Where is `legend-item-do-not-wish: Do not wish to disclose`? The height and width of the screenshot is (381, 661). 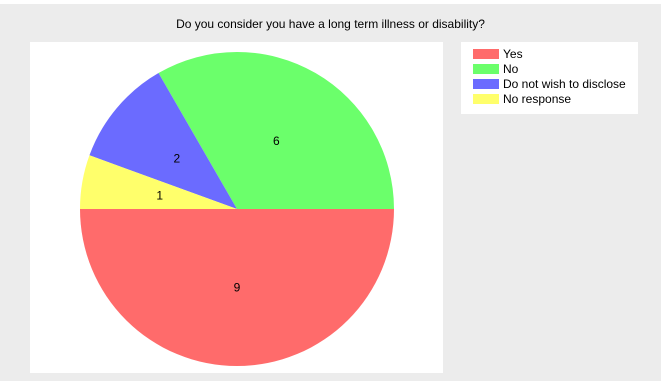
legend-item-do-not-wish: Do not wish to disclose is located at coordinates (549, 84).